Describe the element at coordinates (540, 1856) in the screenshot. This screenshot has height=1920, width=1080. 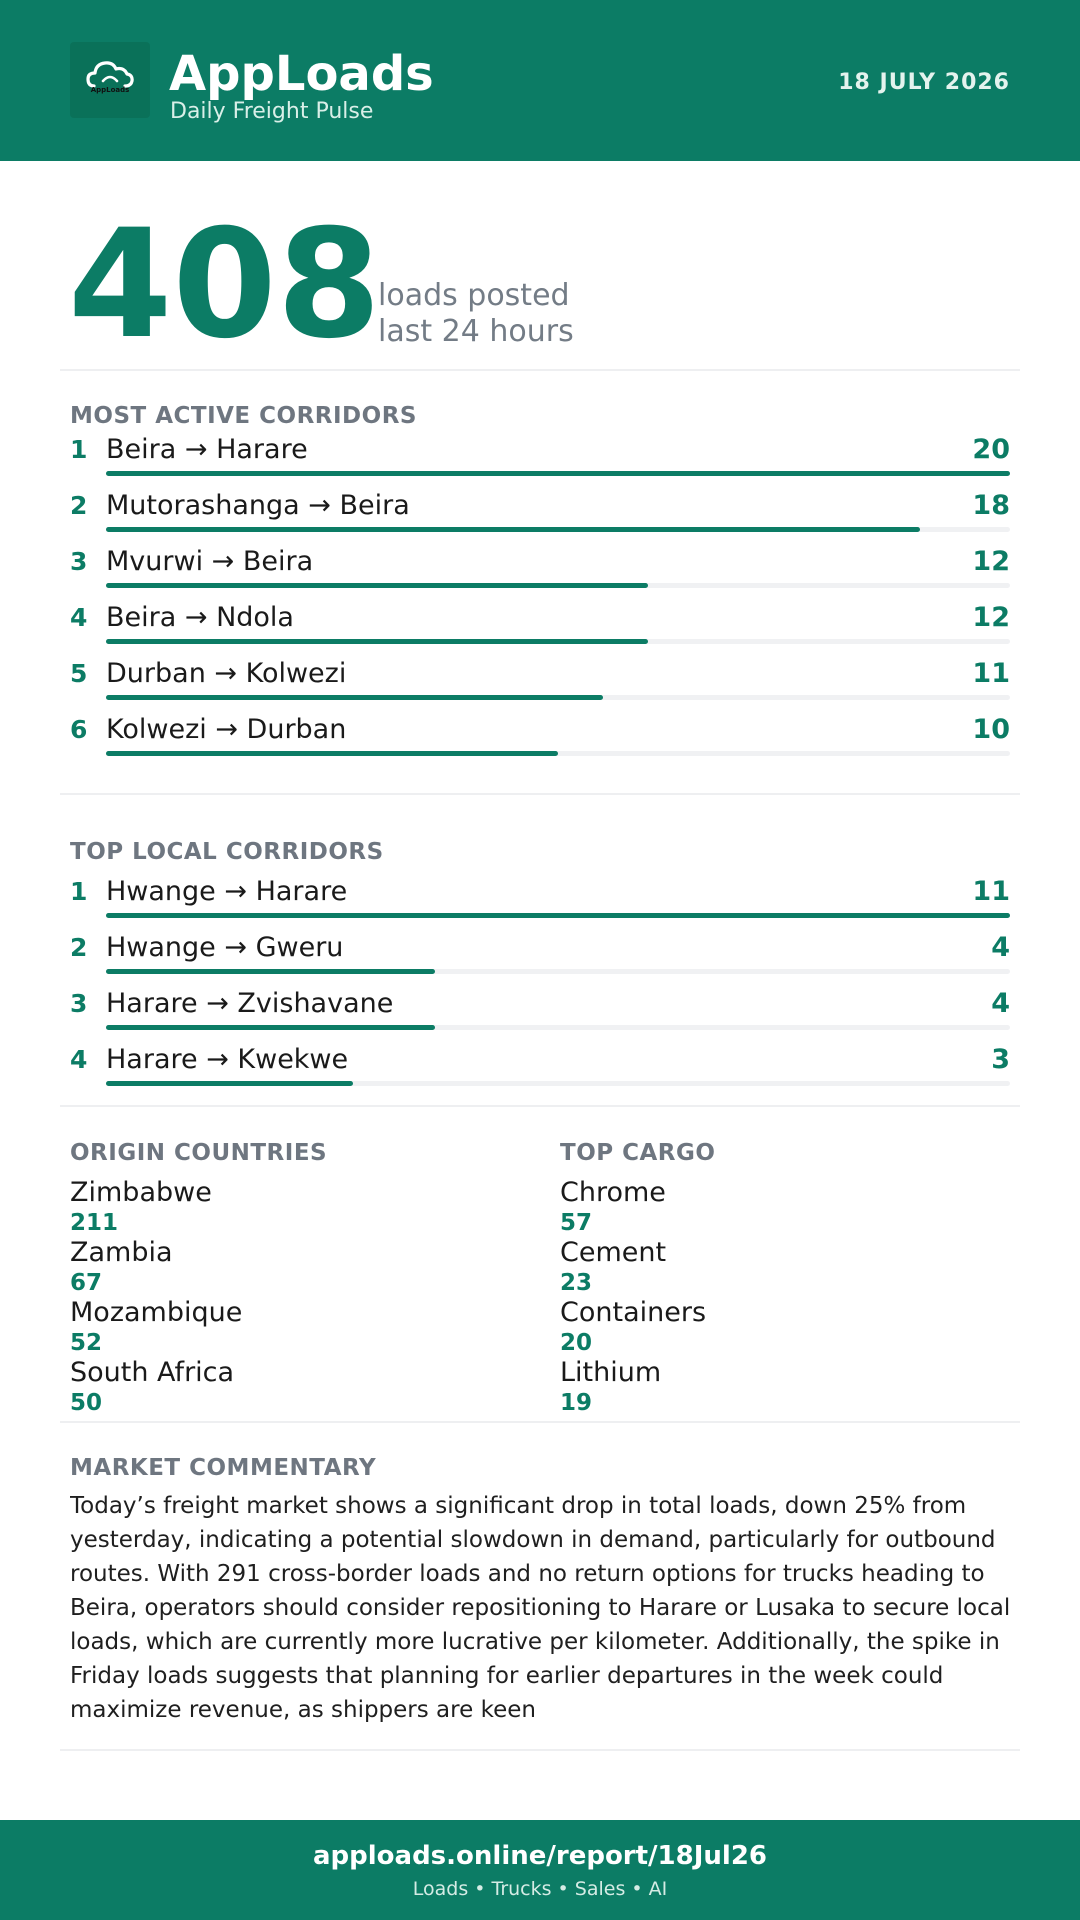
I see `report-link: apploads.online/report/18Jul26` at that location.